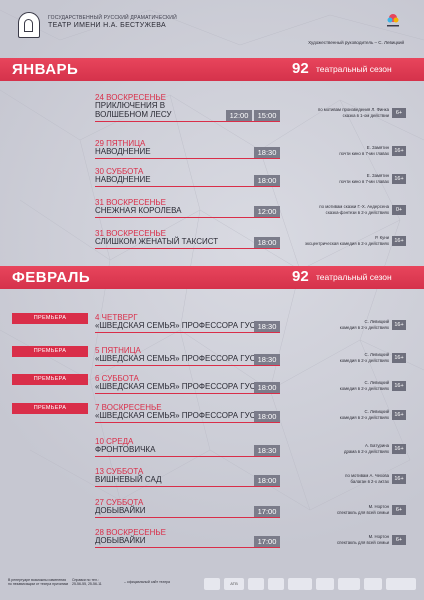  Describe the element at coordinates (51, 277) in the screenshot. I see `month-name: ФЕВРАЛЬ` at that location.